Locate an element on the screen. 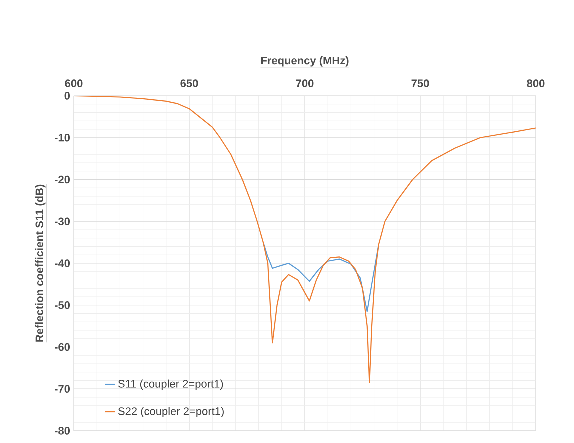 The image size is (574, 443). line-series is located at coordinates (321, 277).